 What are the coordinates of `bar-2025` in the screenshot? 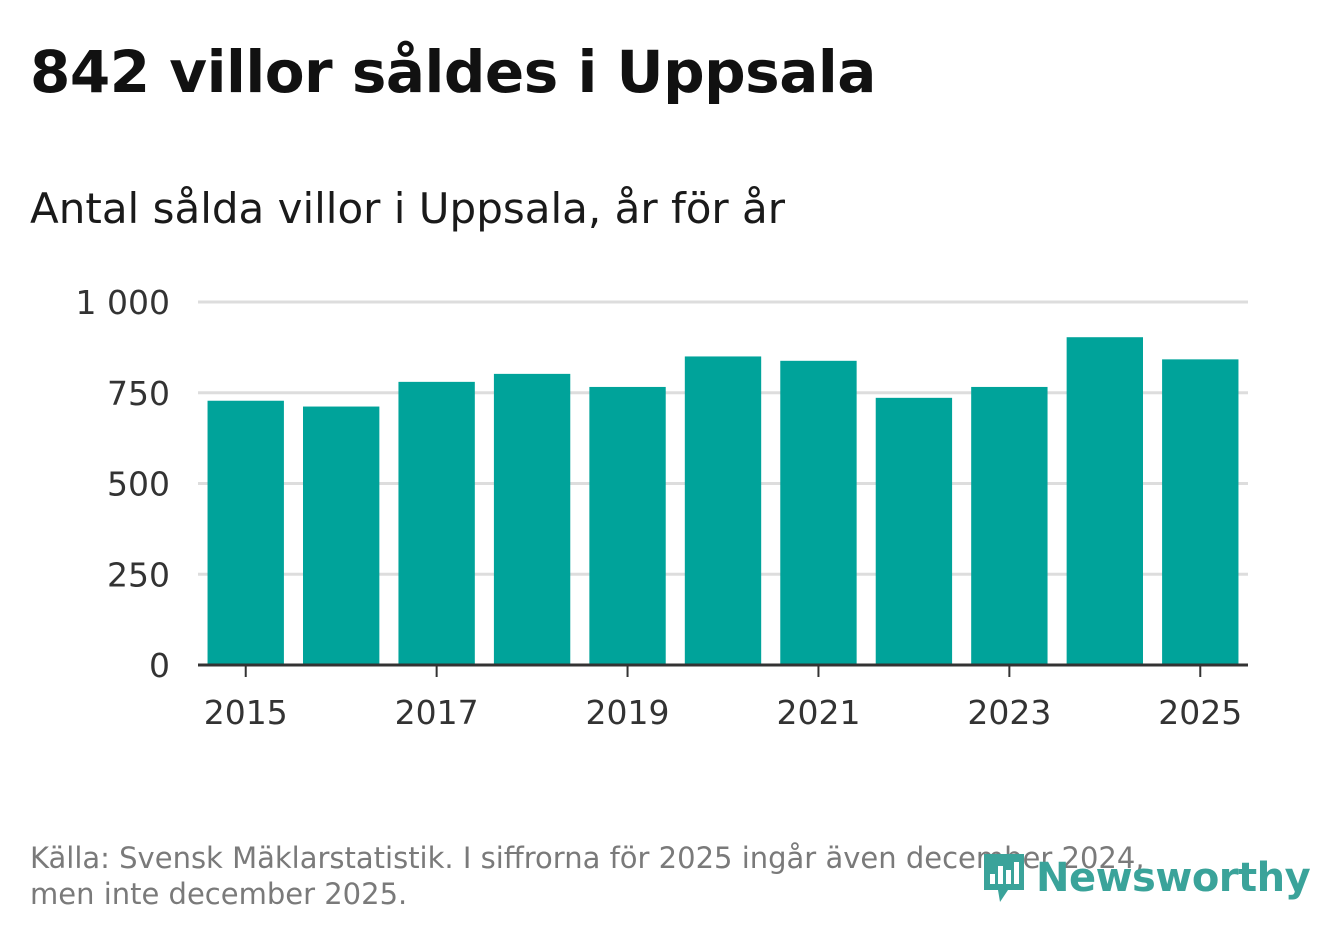 It's located at (1200, 512).